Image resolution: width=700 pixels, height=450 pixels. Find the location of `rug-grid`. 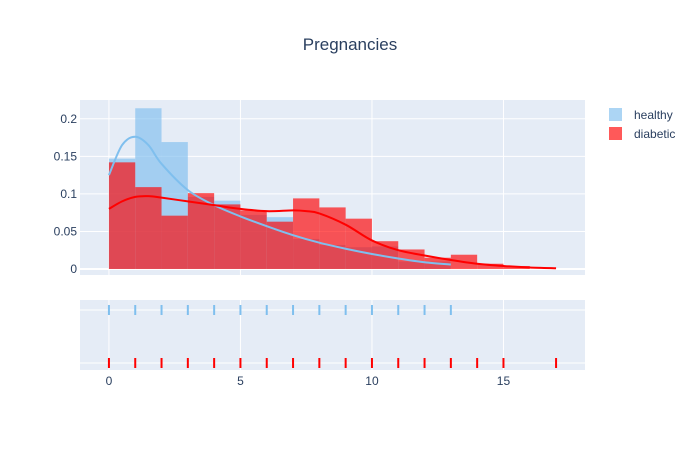

rug-grid is located at coordinates (332, 335).